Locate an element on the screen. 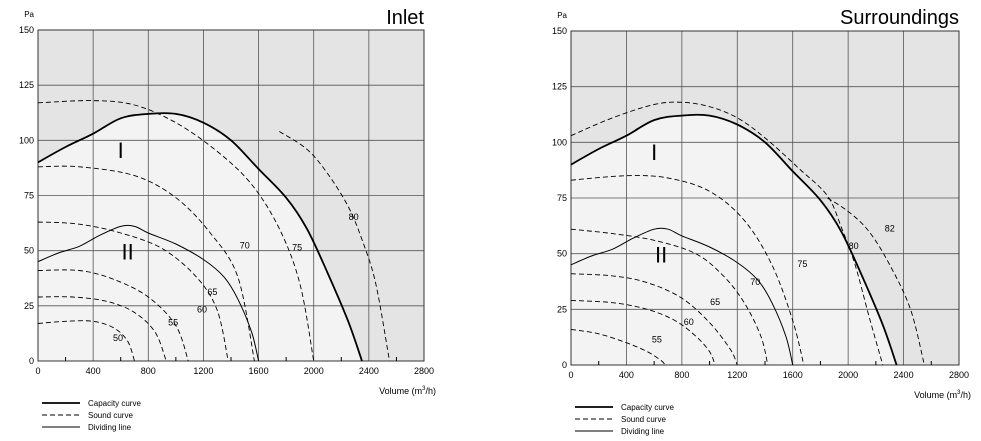 This screenshot has height=441, width=981. chart-title: Surroundings is located at coordinates (899, 18).